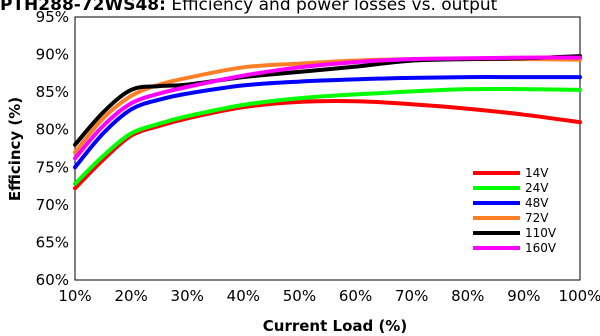 Image resolution: width=600 pixels, height=336 pixels. What do you see at coordinates (130, 296) in the screenshot?
I see `x-tick-label: 20%` at bounding box center [130, 296].